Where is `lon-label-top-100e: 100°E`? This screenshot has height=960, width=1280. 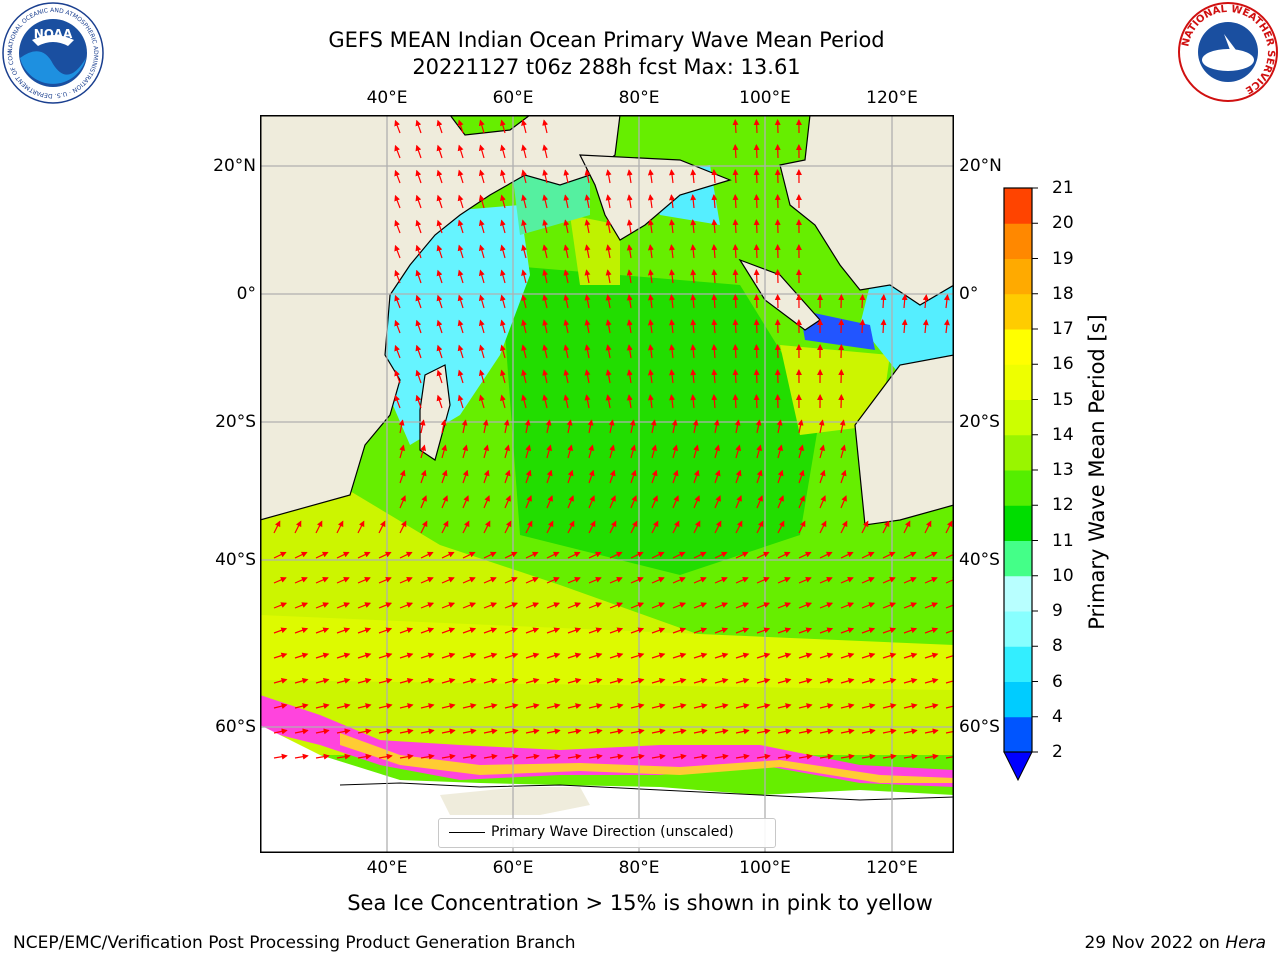
lon-label-top-100e: 100°E is located at coordinates (765, 98).